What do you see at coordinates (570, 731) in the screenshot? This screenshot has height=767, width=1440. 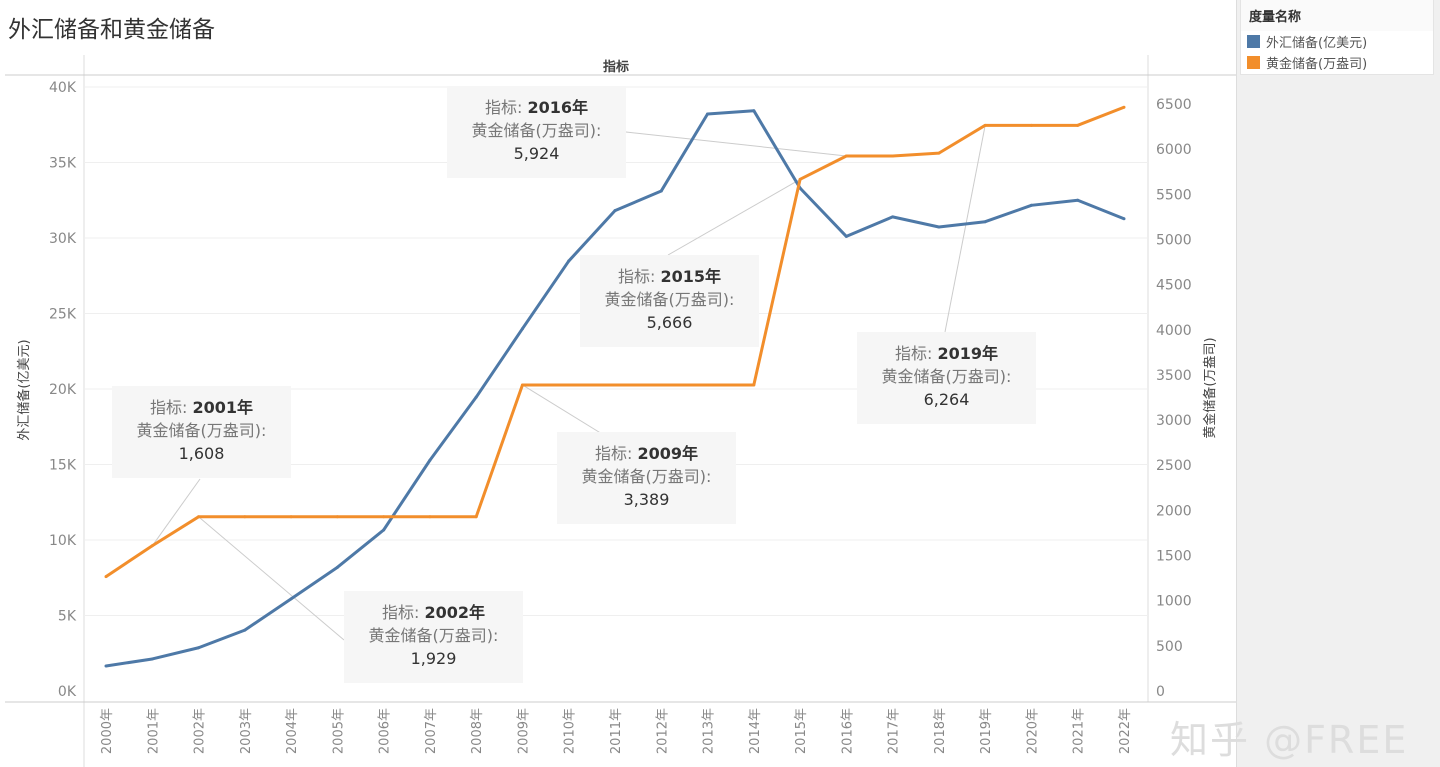 I see `x-tick: 2010年` at bounding box center [570, 731].